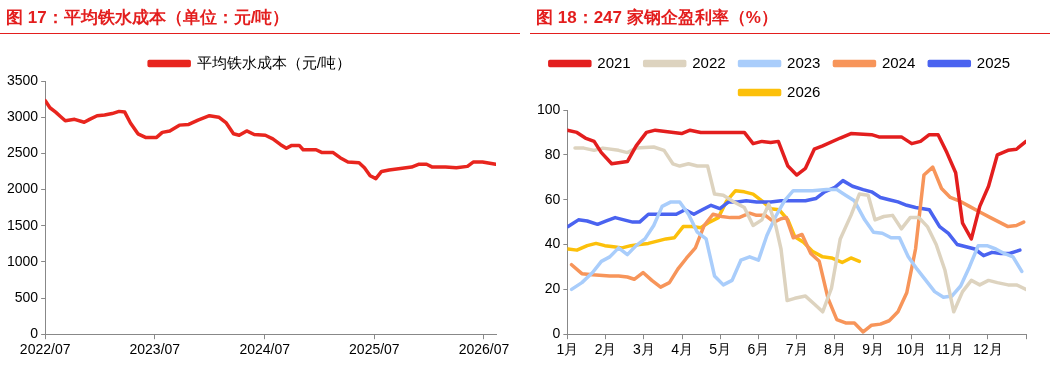 This screenshot has height=379, width=1061. What do you see at coordinates (22, 188) in the screenshot?
I see `y-tick-label: 2000` at bounding box center [22, 188].